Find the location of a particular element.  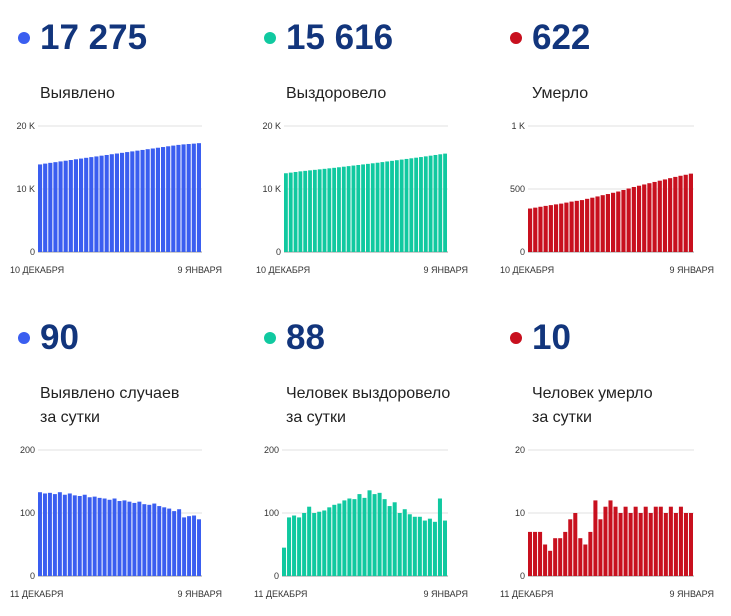

panel-daily-deaths: 10 Человек умерло за сутки is located at coordinates (620, 466).